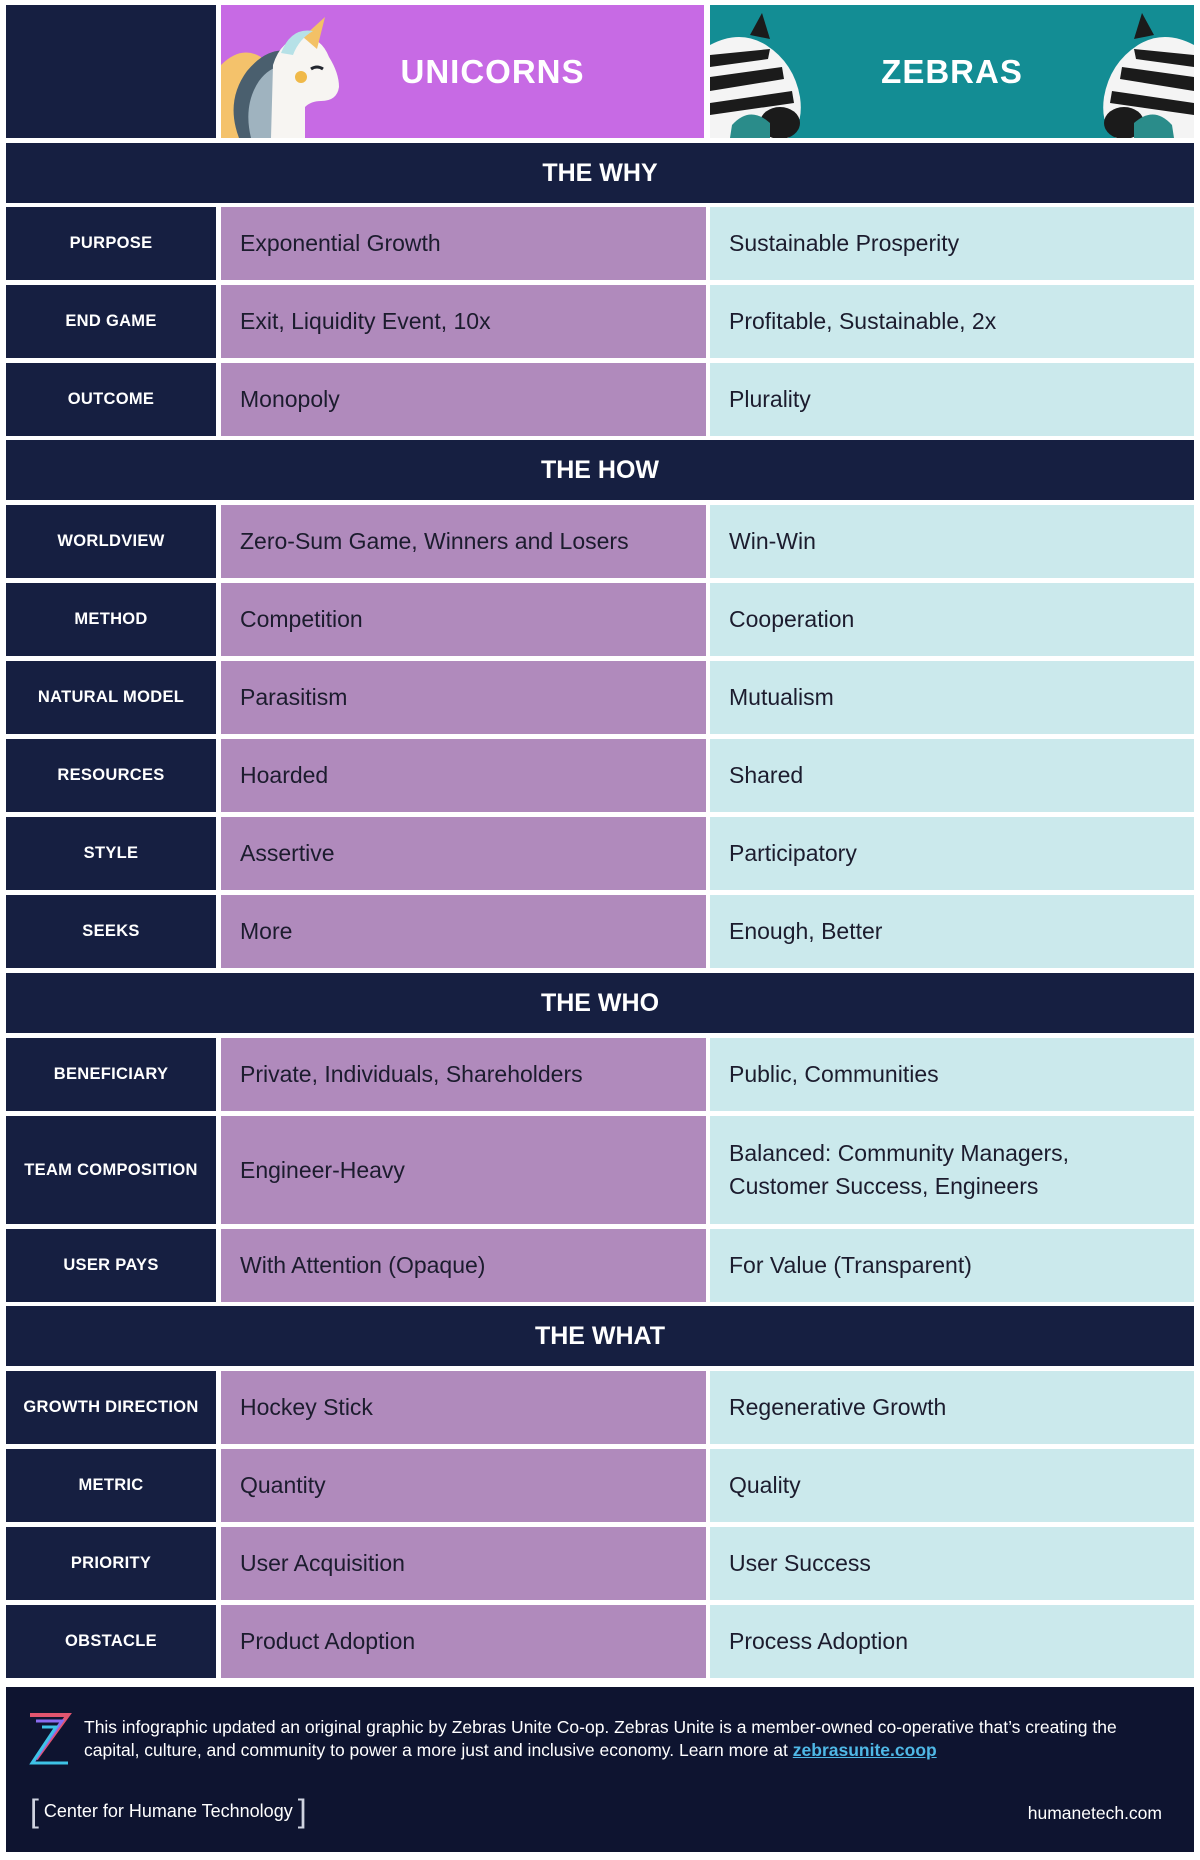  Describe the element at coordinates (111, 619) in the screenshot. I see `row-label: METHOD` at that location.